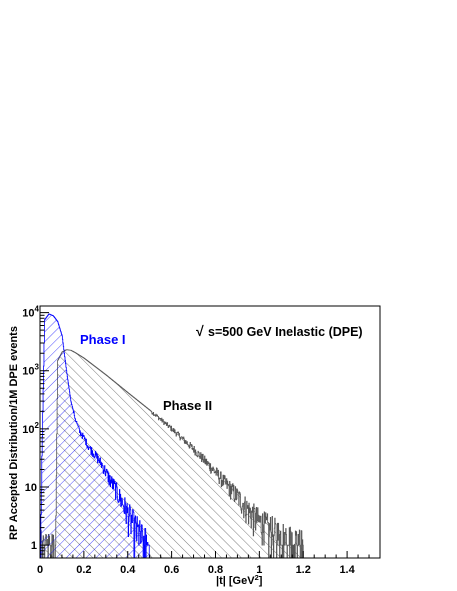 The width and height of the screenshot is (457, 591). Describe the element at coordinates (347, 570) in the screenshot. I see `x-tick-label-7: 1.4` at that location.